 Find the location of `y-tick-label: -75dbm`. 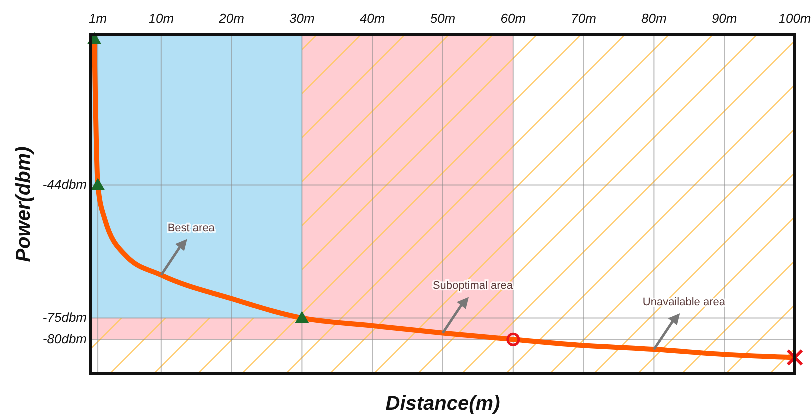

y-tick-label: -75dbm is located at coordinates (65, 318).